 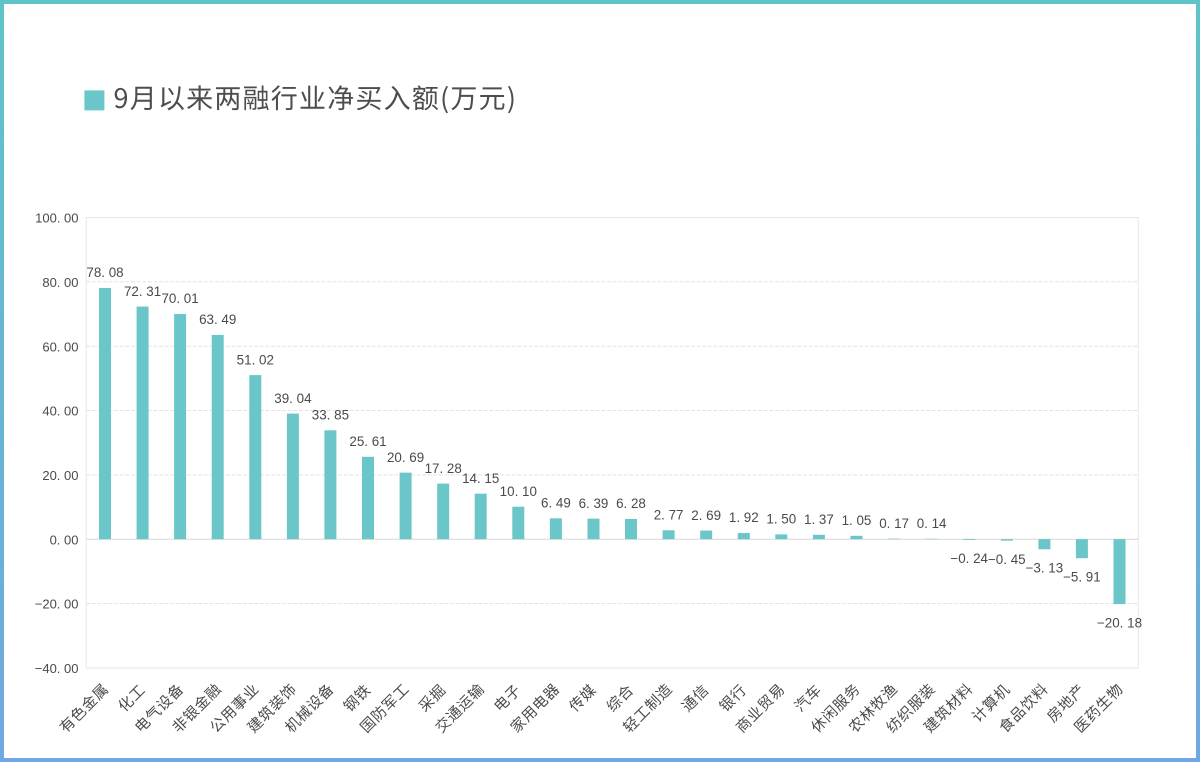 I want to click on svg-text: 0. 14, so click(x=932, y=523).